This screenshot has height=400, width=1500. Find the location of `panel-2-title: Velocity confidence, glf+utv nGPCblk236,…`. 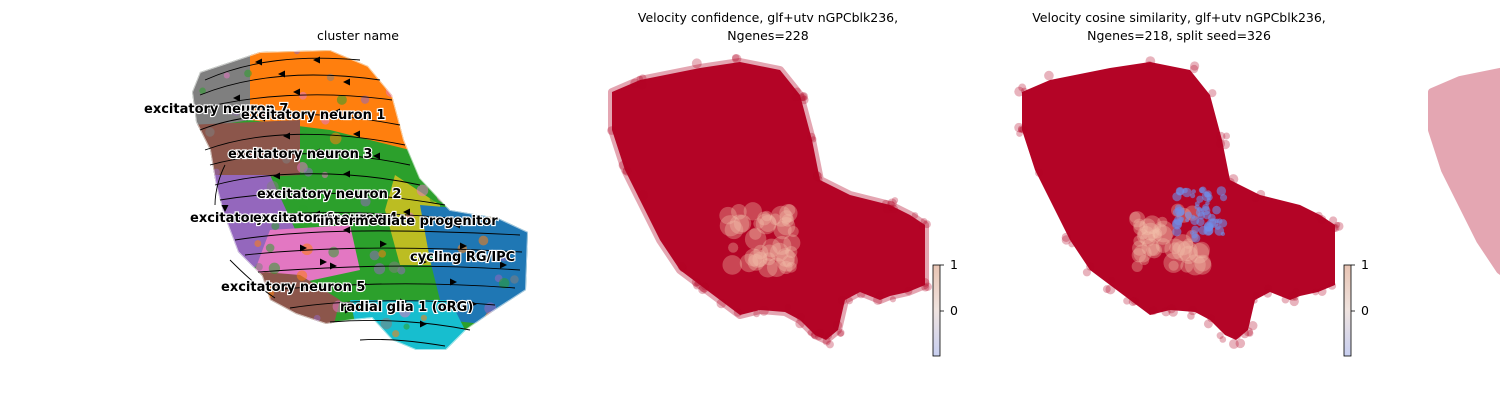

panel-2-title: Velocity confidence, glf+utv nGPCblk236,… is located at coordinates (768, 26).